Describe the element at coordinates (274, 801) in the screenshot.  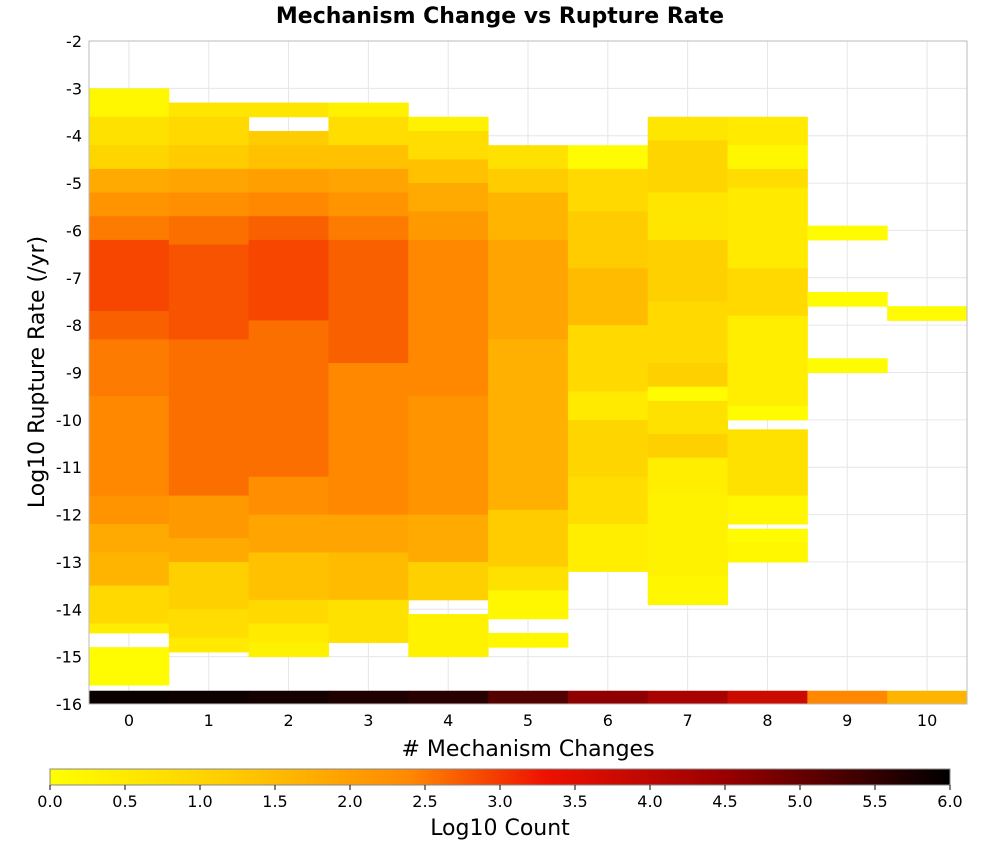
I see `colorbar-tick-label: 1.5` at that location.